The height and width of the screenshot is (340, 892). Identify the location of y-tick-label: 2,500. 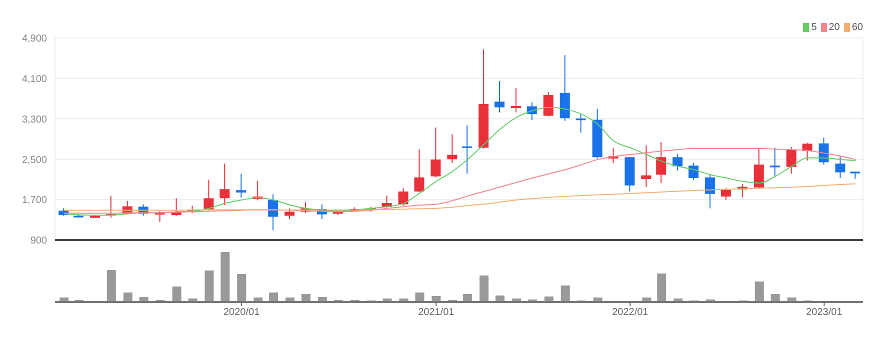
(35, 160).